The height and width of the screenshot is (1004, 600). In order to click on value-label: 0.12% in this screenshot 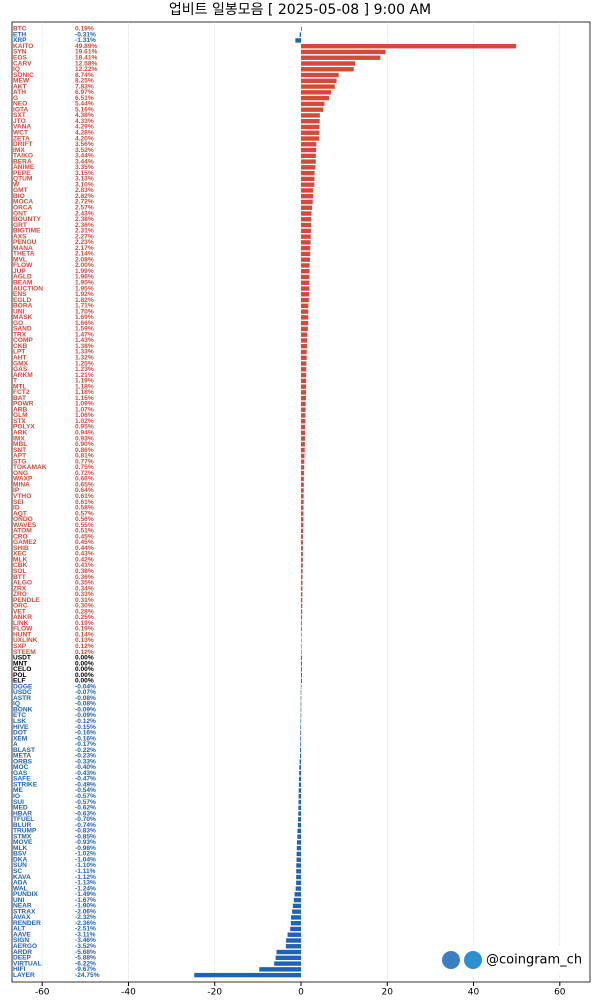, I will do `click(84, 646)`.